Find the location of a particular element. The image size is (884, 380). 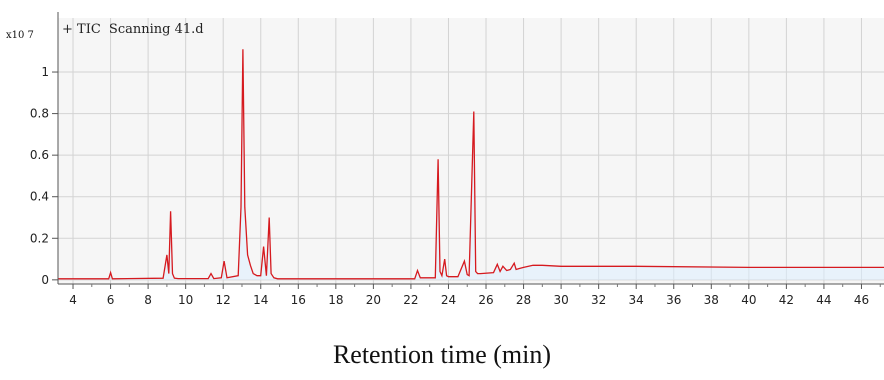

trace-type: + TIC is located at coordinates (81, 29).